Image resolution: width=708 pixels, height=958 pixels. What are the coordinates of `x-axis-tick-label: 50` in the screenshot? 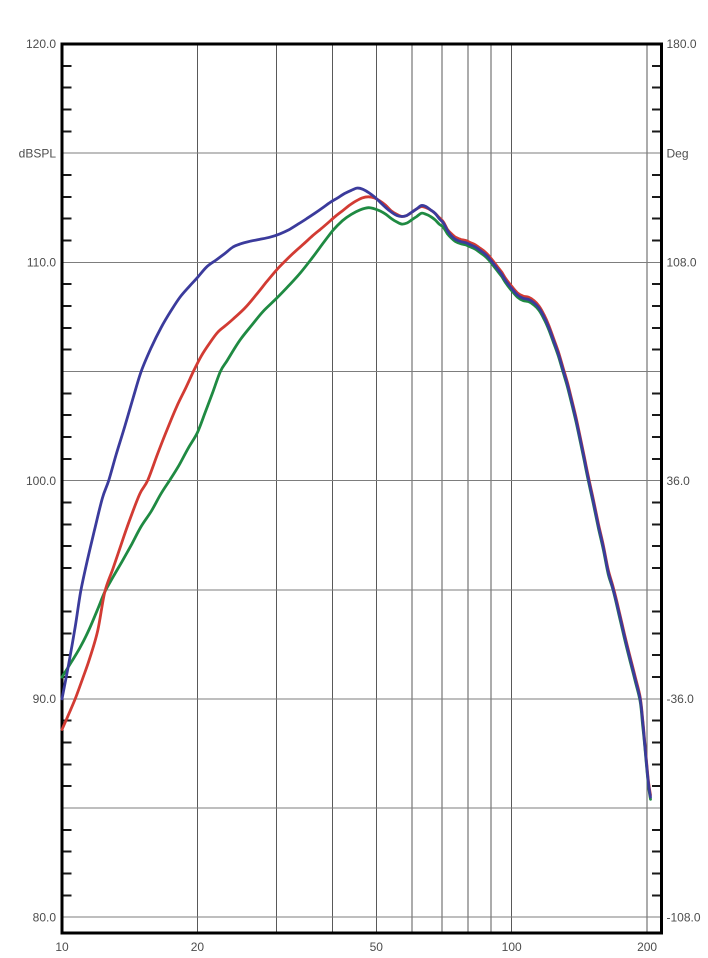 It's located at (377, 947).